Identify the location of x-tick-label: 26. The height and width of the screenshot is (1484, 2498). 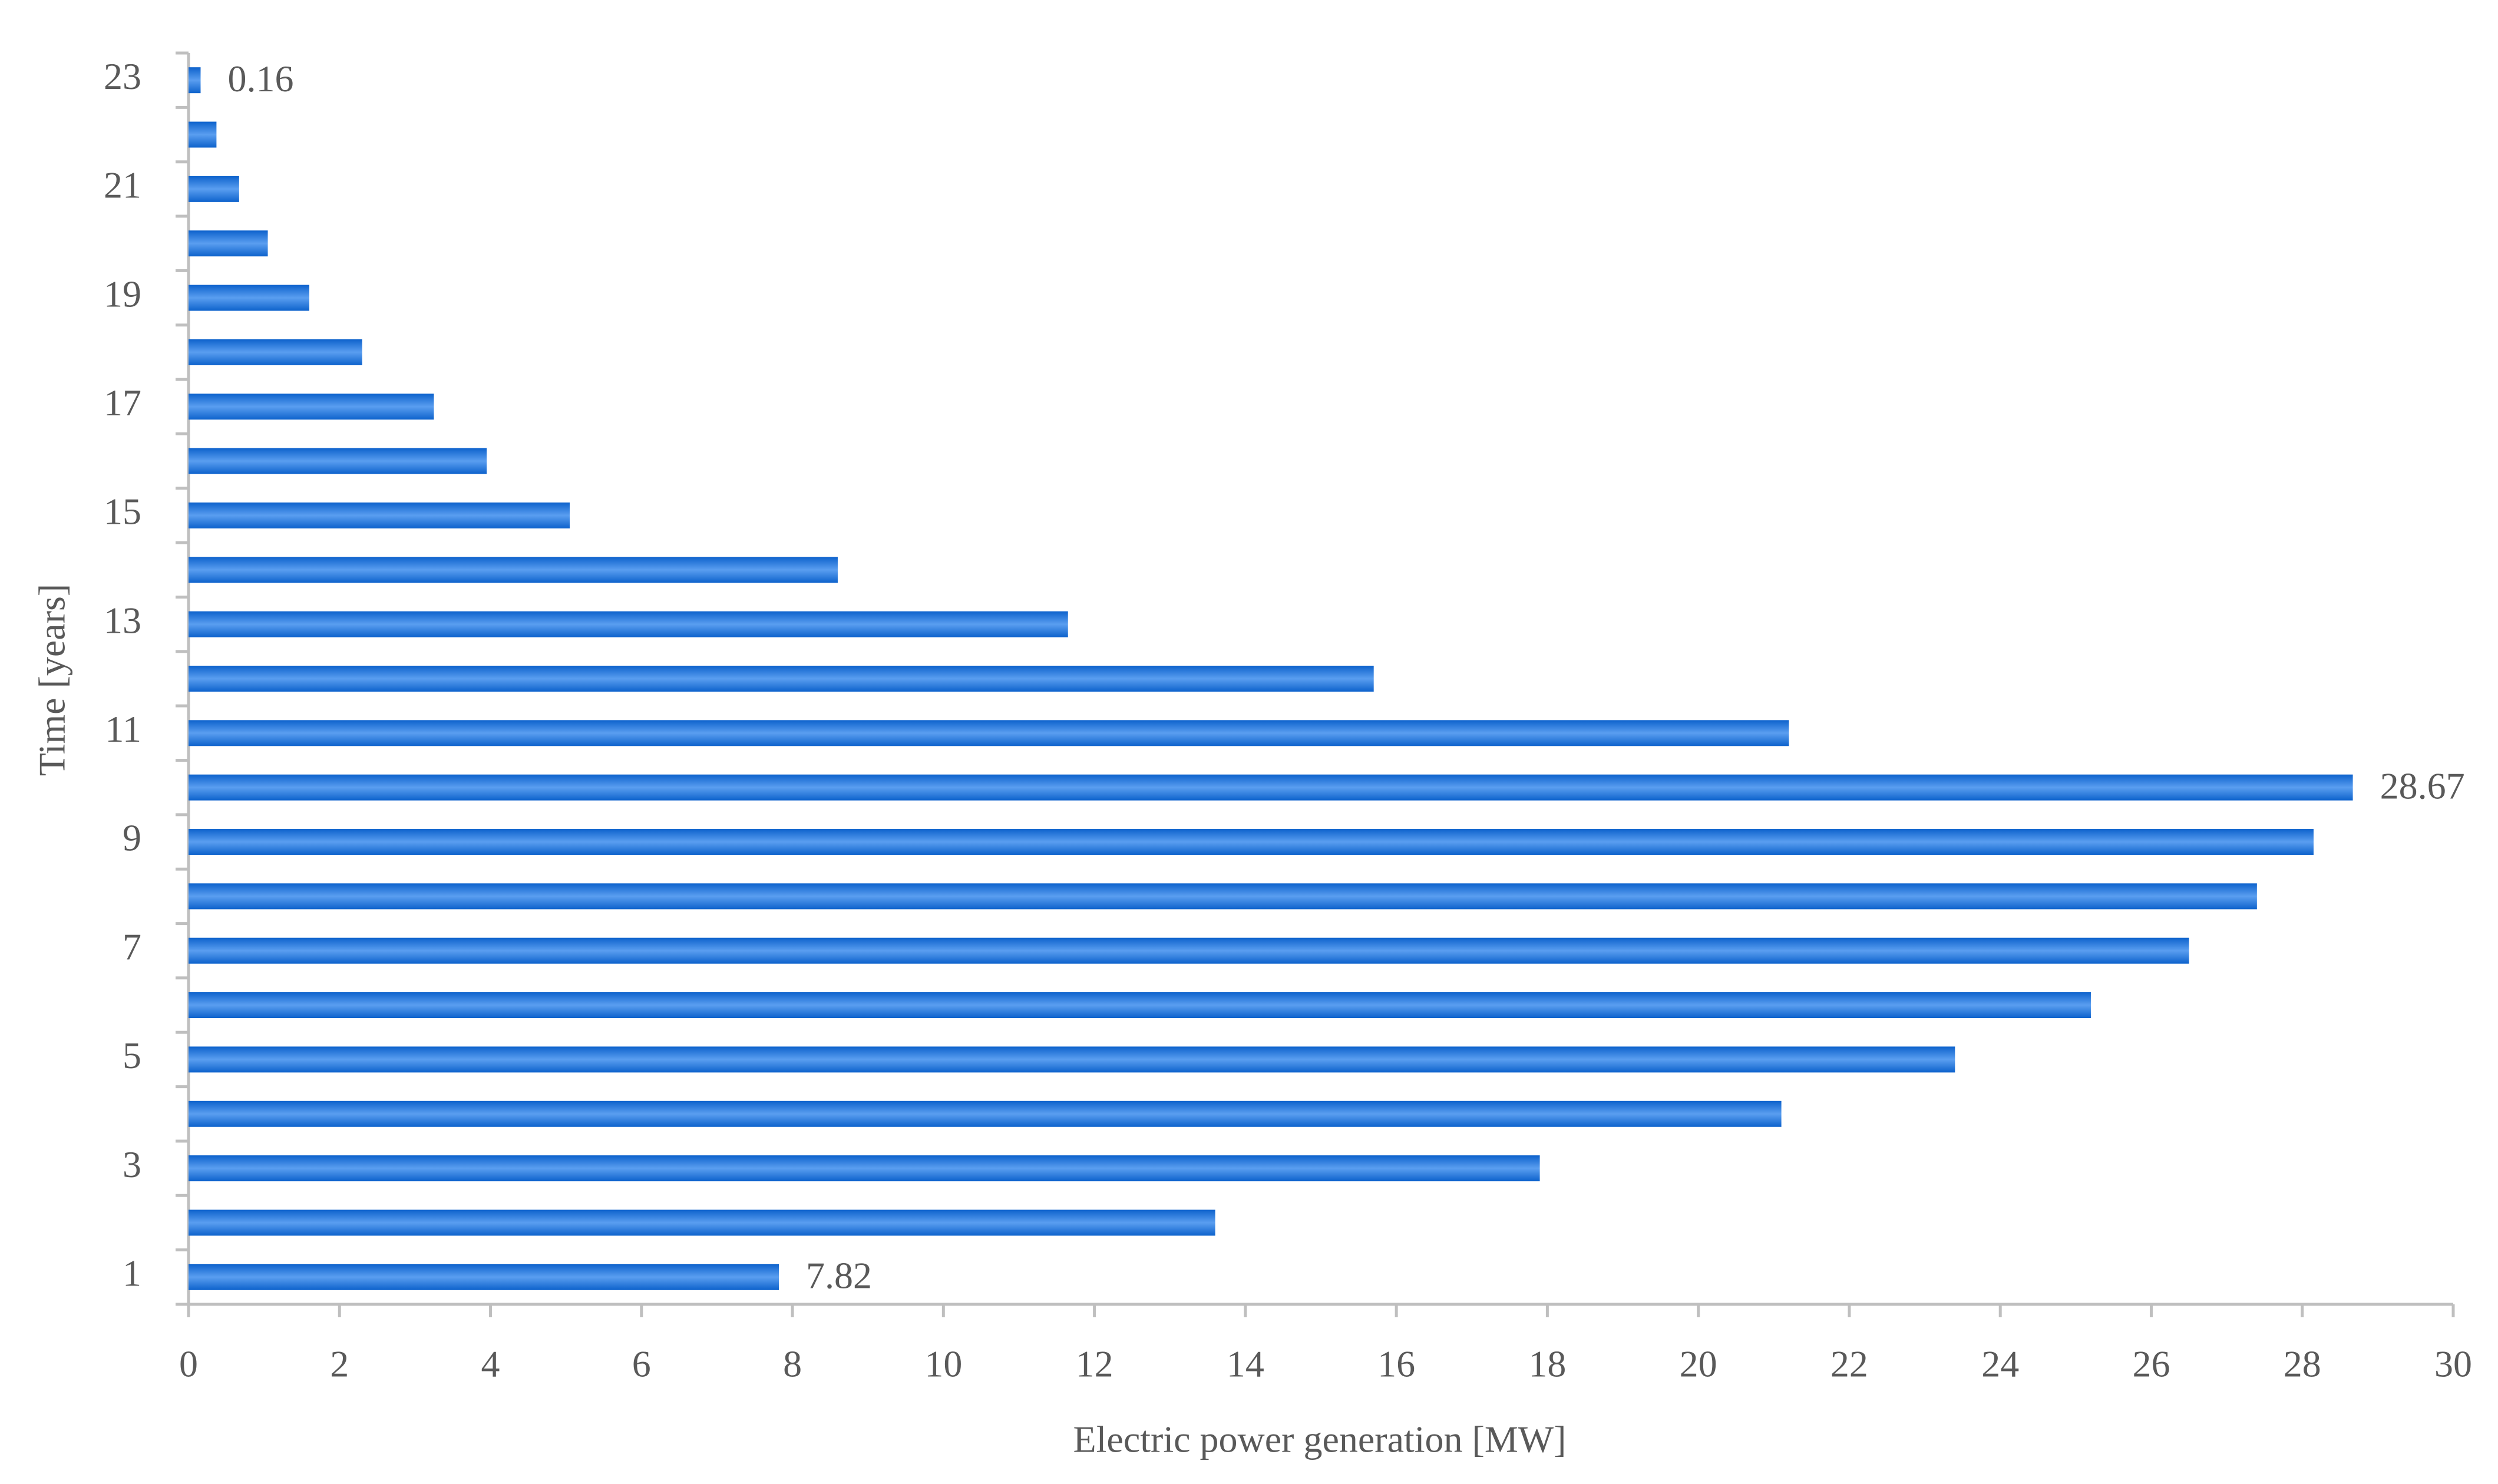
(2151, 1364).